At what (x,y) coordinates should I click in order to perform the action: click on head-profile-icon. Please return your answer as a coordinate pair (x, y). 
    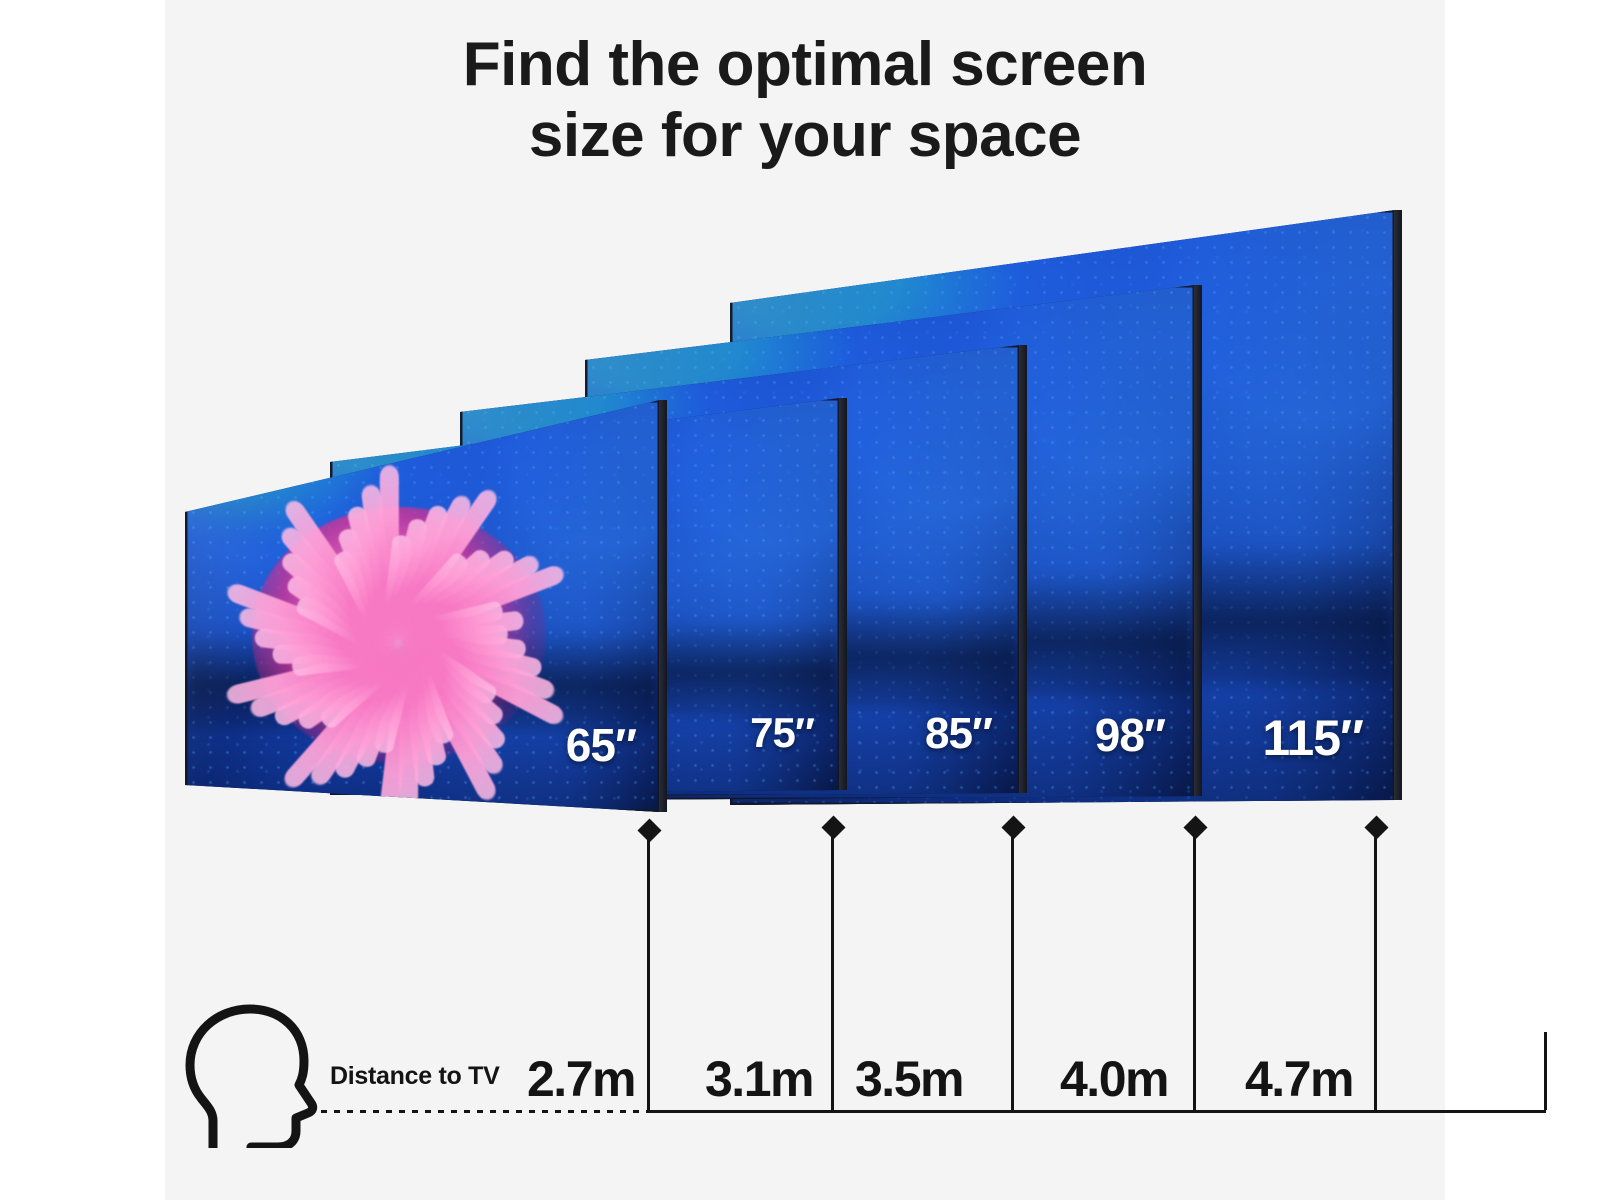
    Looking at the image, I should click on (251, 1076).